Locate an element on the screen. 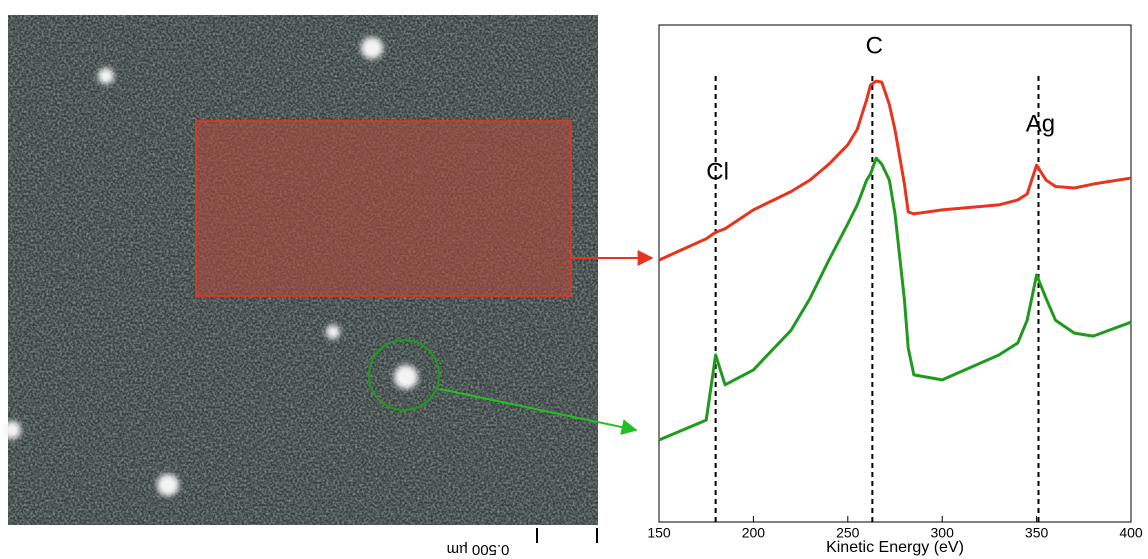  x-tick-label: 350 is located at coordinates (1037, 533).